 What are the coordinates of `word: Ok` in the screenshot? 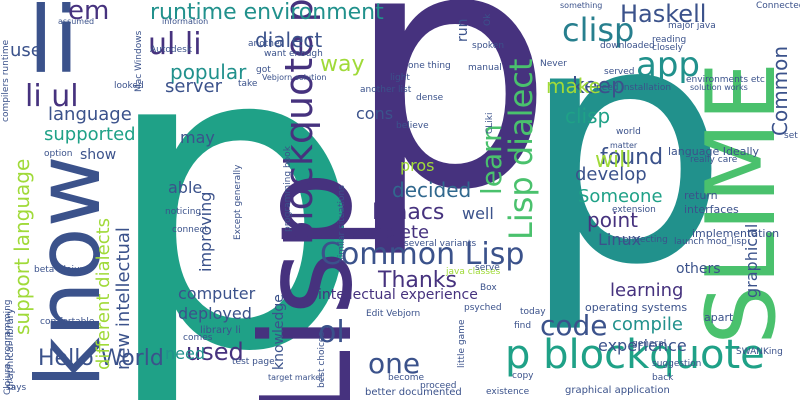 It's located at (488, 19).